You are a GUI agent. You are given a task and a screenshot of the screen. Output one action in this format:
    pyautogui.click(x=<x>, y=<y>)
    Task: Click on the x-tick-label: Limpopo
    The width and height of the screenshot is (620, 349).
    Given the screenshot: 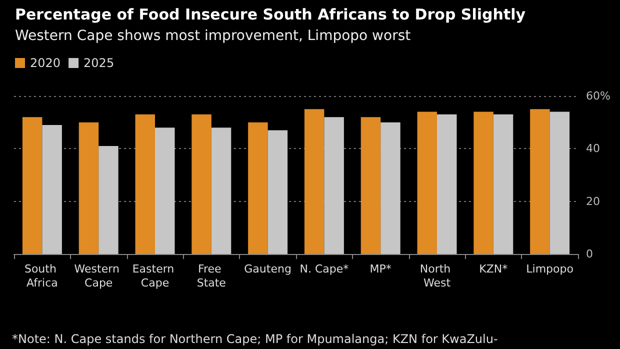 What is the action you would take?
    pyautogui.click(x=550, y=269)
    